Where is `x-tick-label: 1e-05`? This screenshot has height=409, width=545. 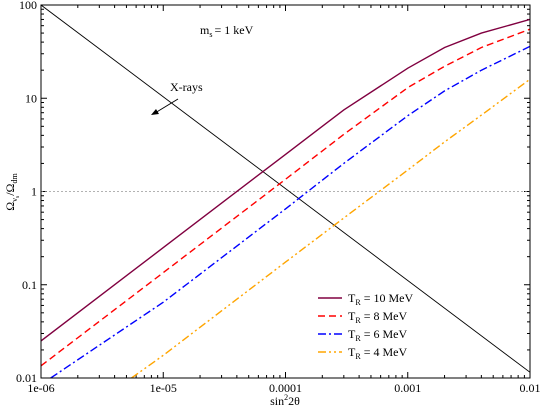
x-tick-label: 1e-05 is located at coordinates (163, 388).